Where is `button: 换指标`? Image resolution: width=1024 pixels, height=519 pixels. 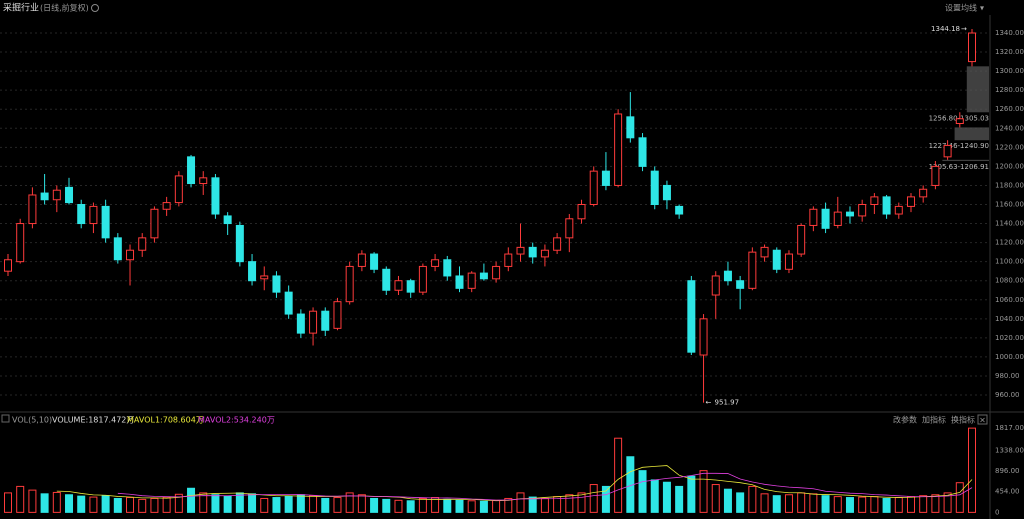 button: 换指标 is located at coordinates (963, 420).